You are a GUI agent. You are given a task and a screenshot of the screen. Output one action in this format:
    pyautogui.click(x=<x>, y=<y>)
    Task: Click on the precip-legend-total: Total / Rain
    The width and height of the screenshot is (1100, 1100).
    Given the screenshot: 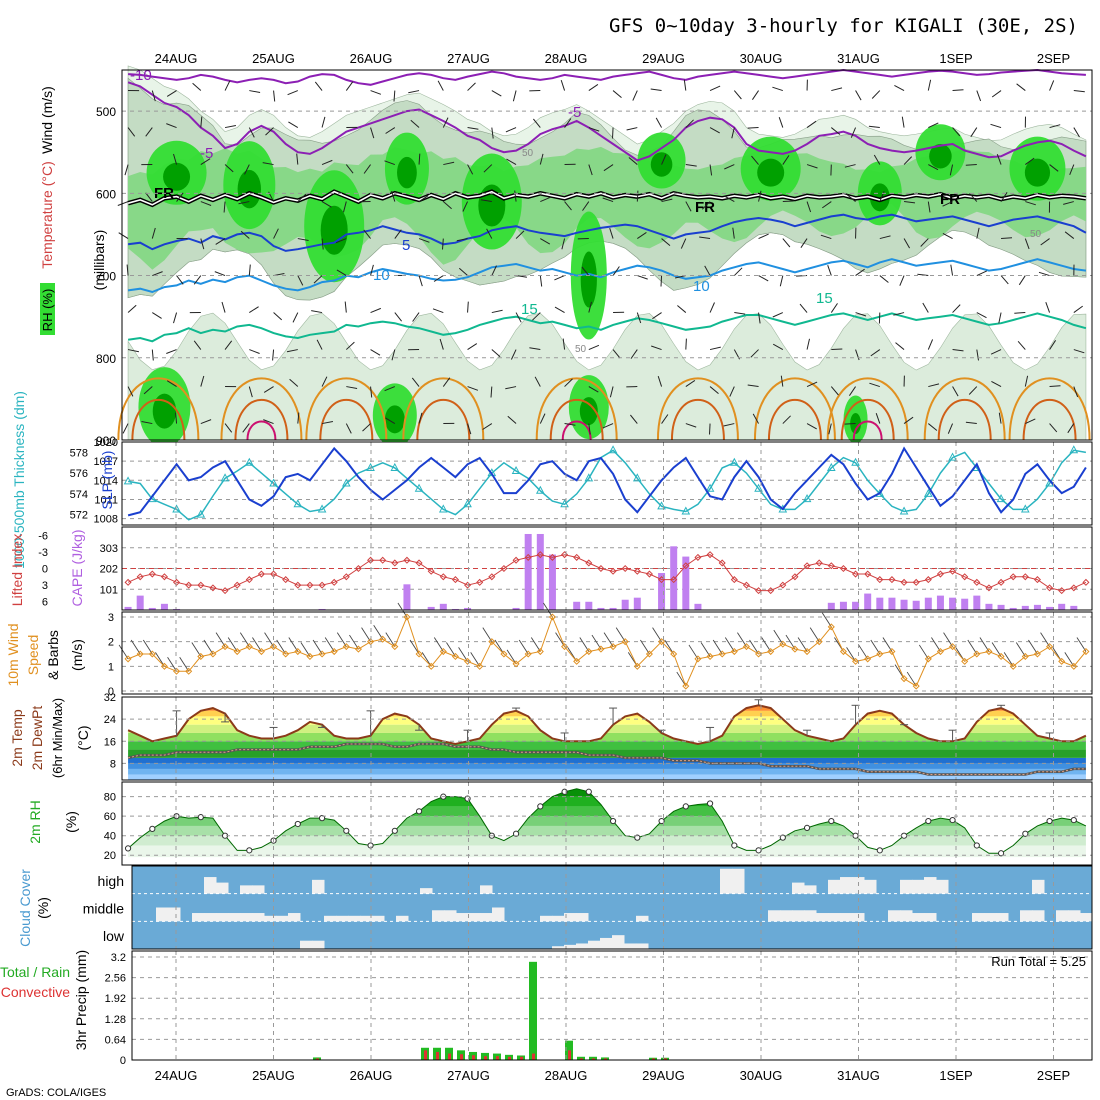 What is the action you would take?
    pyautogui.click(x=35, y=972)
    